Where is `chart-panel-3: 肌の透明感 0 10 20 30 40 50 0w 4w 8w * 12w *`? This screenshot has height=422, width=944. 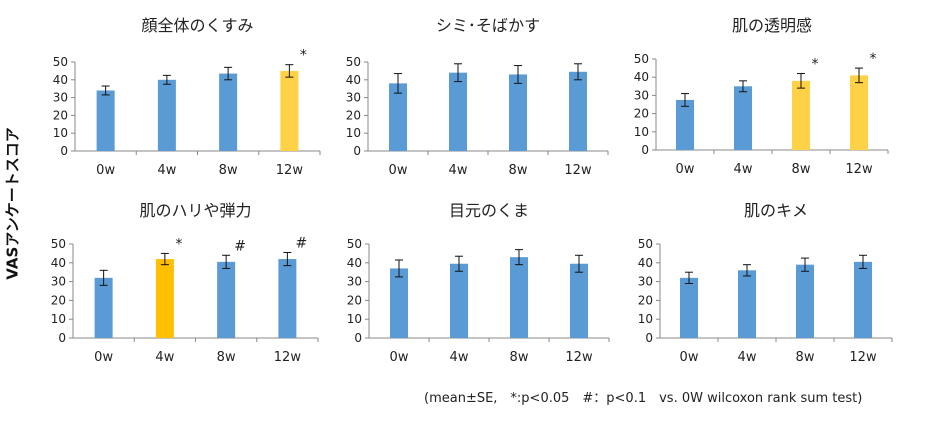
chart-panel-3: 肌の透明感 0 10 20 30 40 50 0w 4w 8w * 12w * is located at coordinates (761, 96).